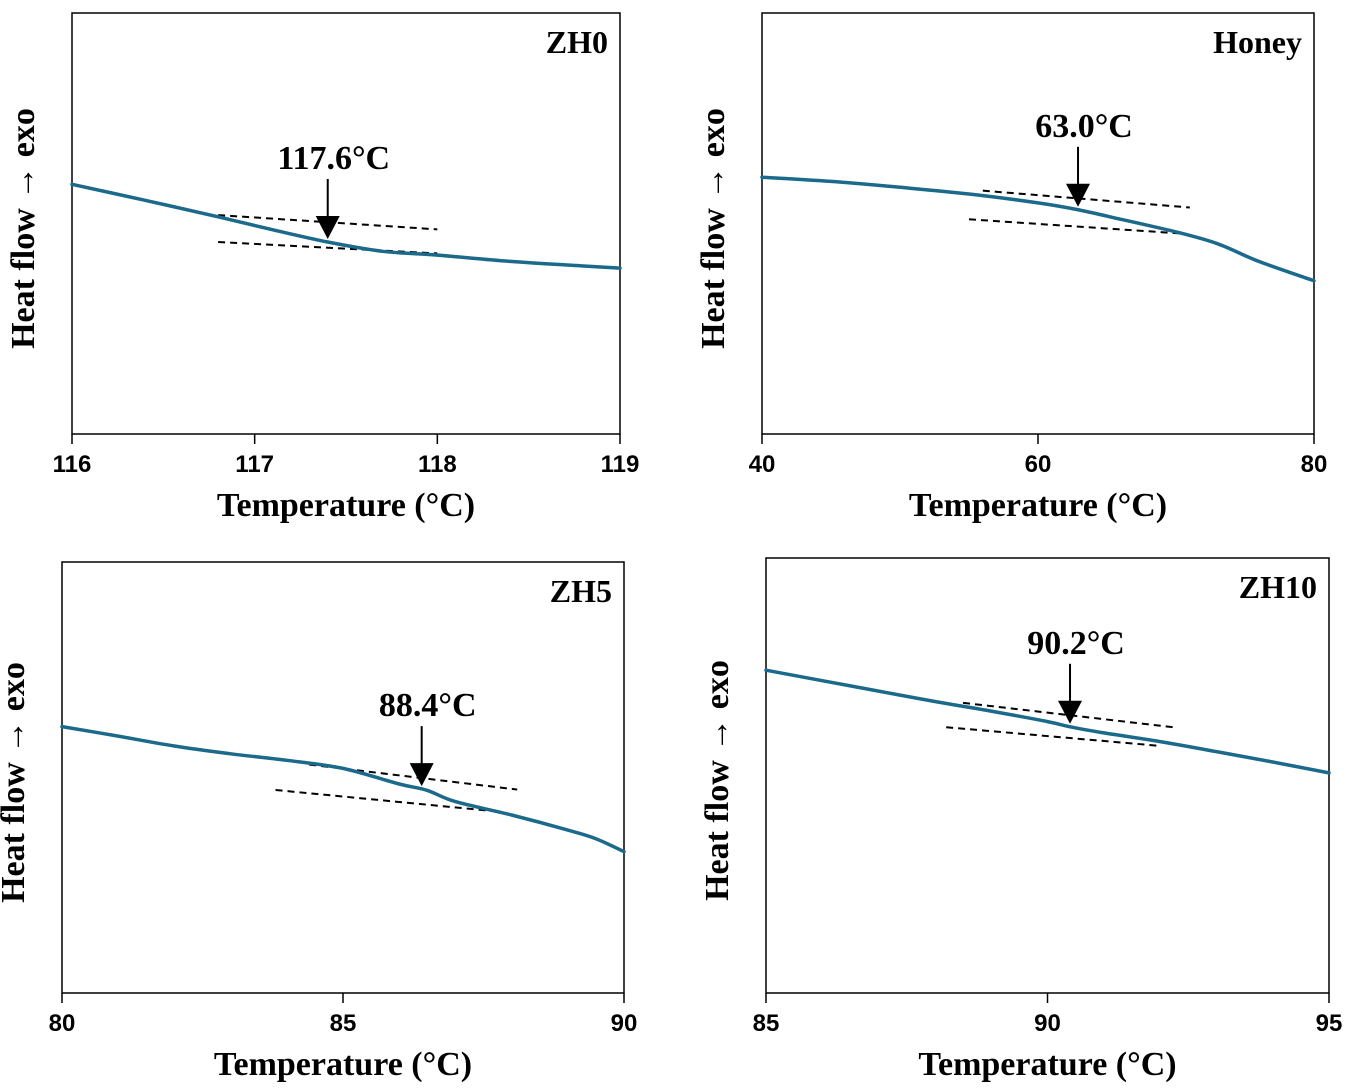 This screenshot has width=1355, height=1092. Describe the element at coordinates (1047, 1064) in the screenshot. I see `chart-bottom-right-x-axis-label: Temperature (°C)` at that location.